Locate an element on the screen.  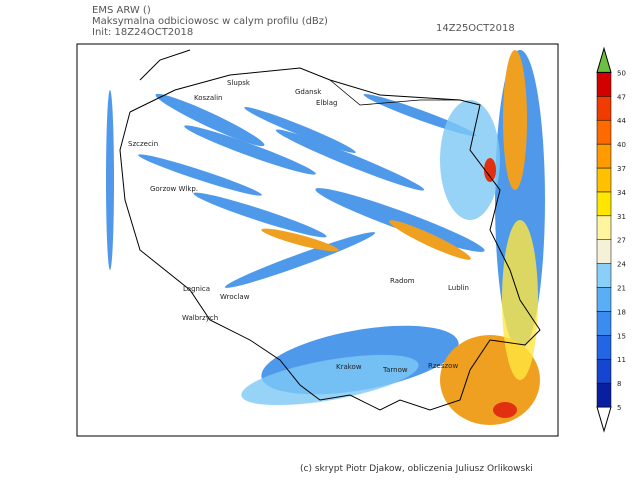
colorbar-label: 11 is located at coordinates (621, 360).